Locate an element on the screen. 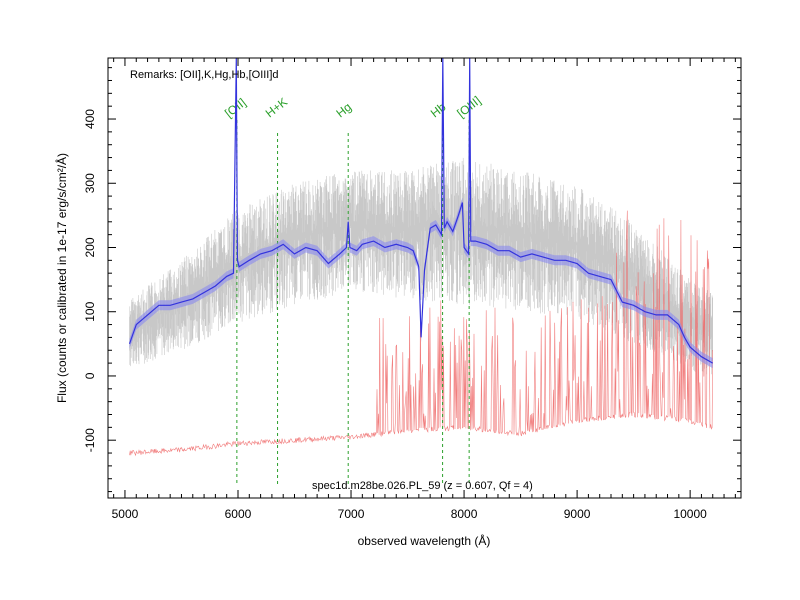 The image size is (800, 600). x-tick-label-0: 5000 is located at coordinates (125, 514).